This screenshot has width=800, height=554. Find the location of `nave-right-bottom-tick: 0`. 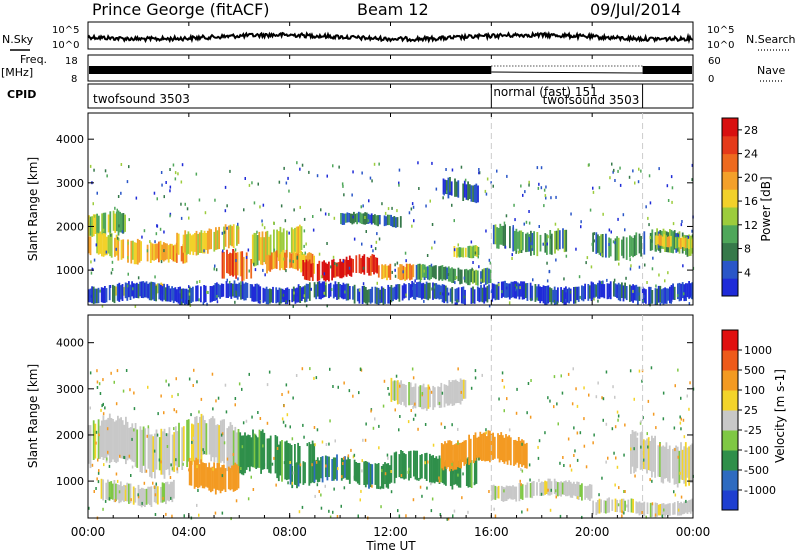

nave-right-bottom-tick: 0 is located at coordinates (711, 79).